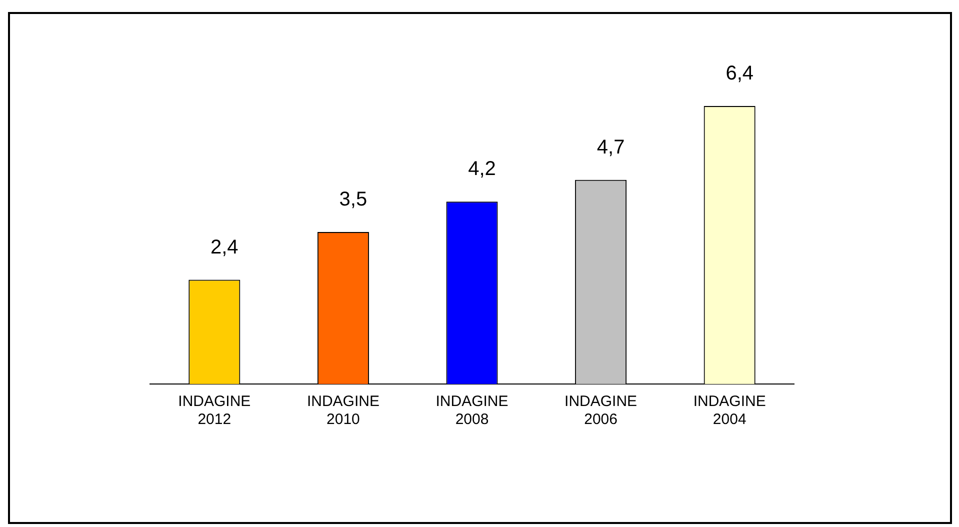 The width and height of the screenshot is (959, 527). I want to click on x-tick-label: INDAGINE 2008, so click(472, 410).